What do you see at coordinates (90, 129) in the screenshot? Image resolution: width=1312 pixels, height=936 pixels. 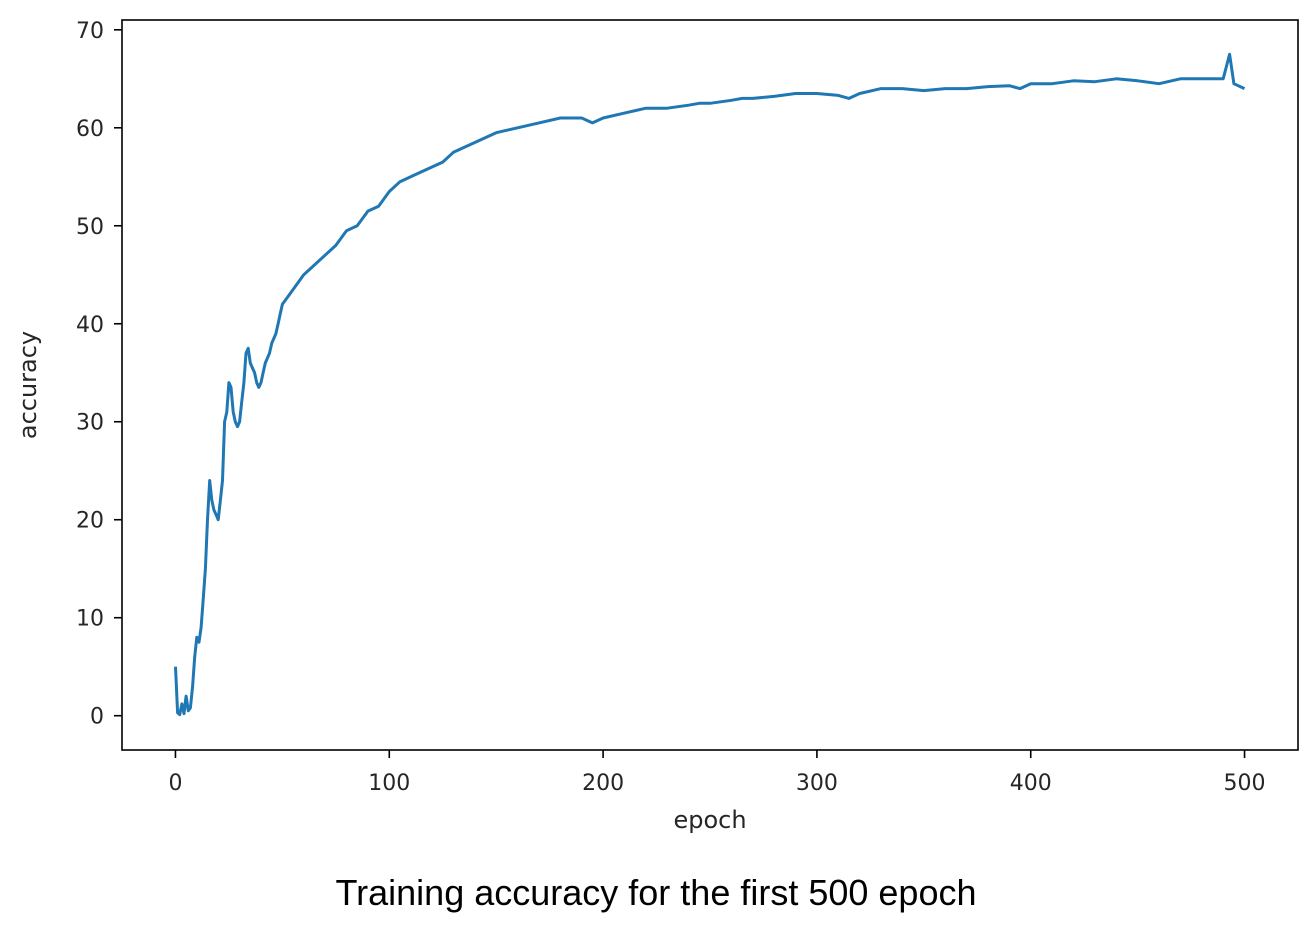 I see `y-tick-label: 60` at bounding box center [90, 129].